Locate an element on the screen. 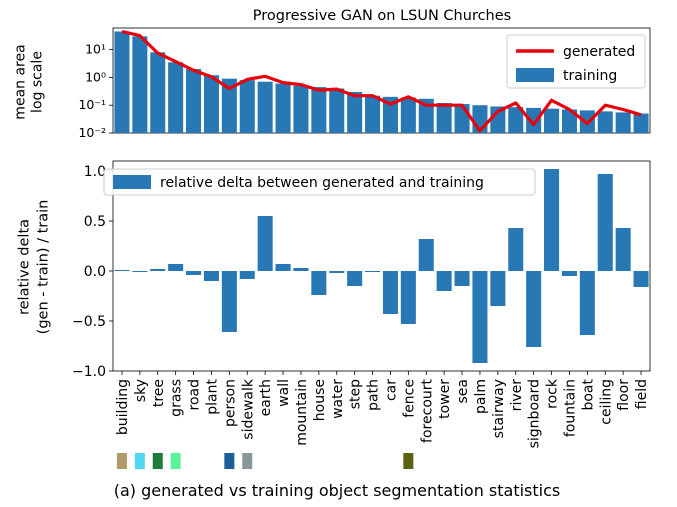 The image size is (677, 507). training-bar-tower is located at coordinates (444, 118).